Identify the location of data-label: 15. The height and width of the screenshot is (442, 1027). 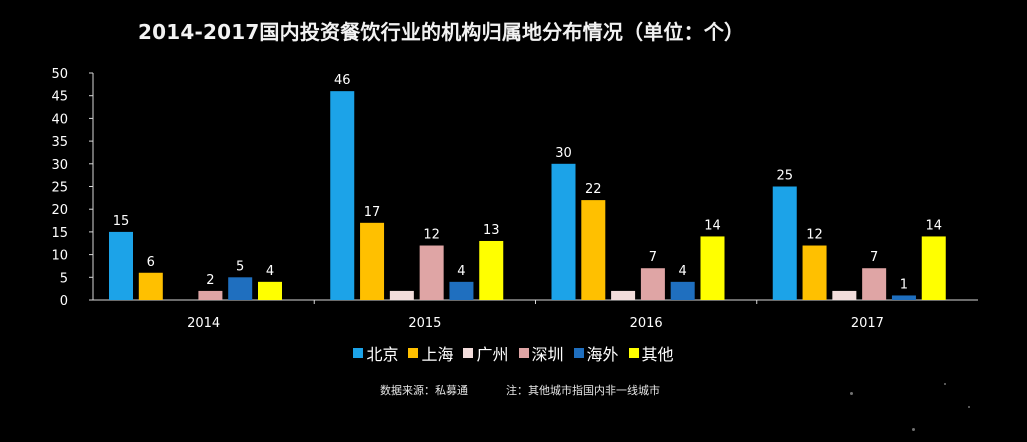
(121, 221).